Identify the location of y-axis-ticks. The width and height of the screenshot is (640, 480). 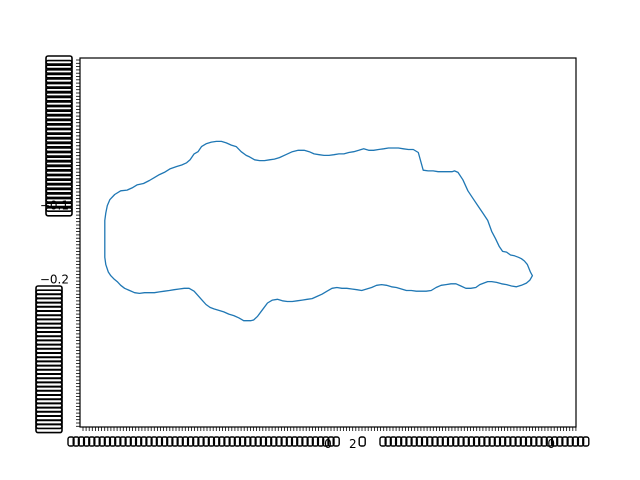
(78, 243).